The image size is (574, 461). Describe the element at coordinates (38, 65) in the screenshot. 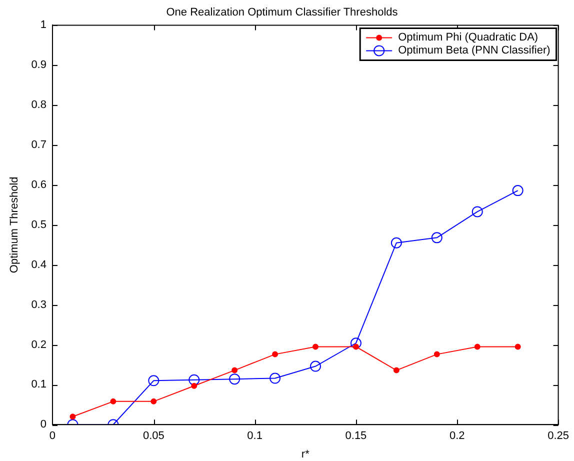

I see `y-tick-label: 0.9` at that location.